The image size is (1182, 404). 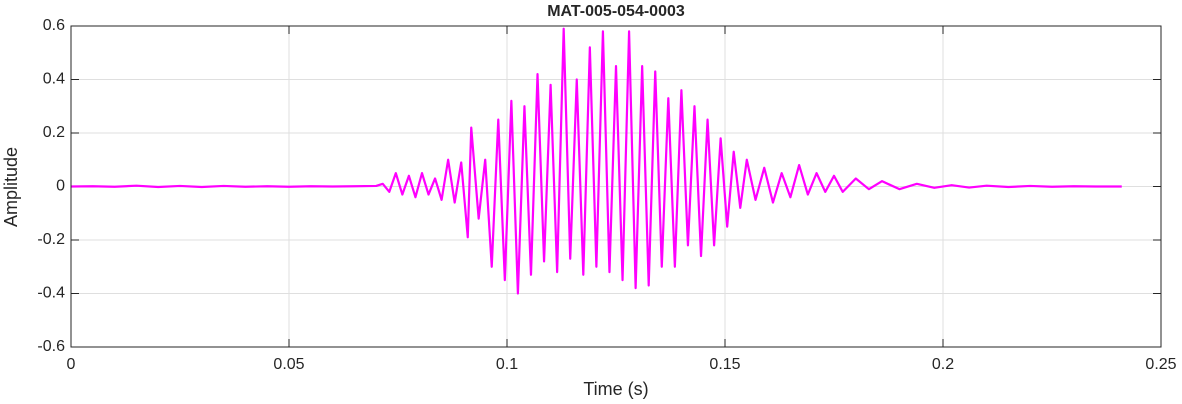 I want to click on y-tick-label: 0.4, so click(x=54, y=79).